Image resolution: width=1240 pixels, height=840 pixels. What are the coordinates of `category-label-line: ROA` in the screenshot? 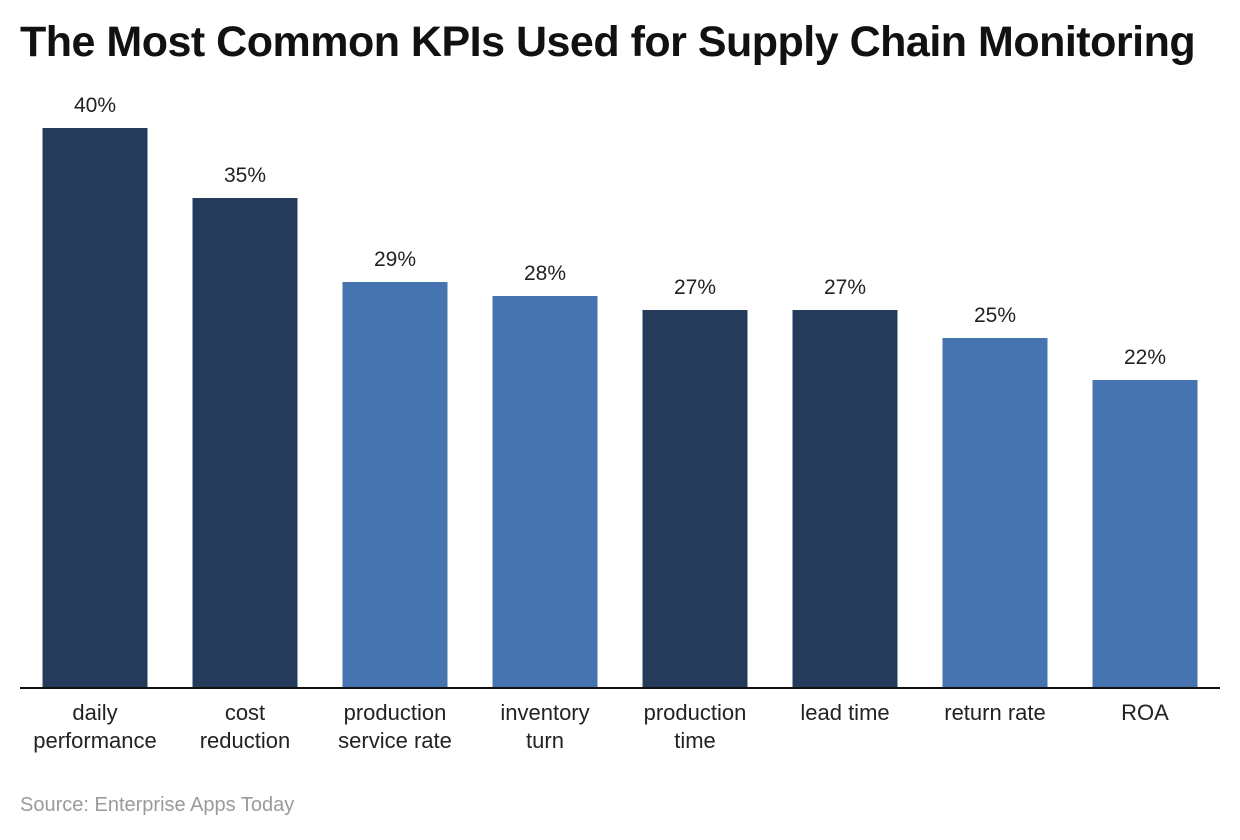 It's located at (1145, 712).